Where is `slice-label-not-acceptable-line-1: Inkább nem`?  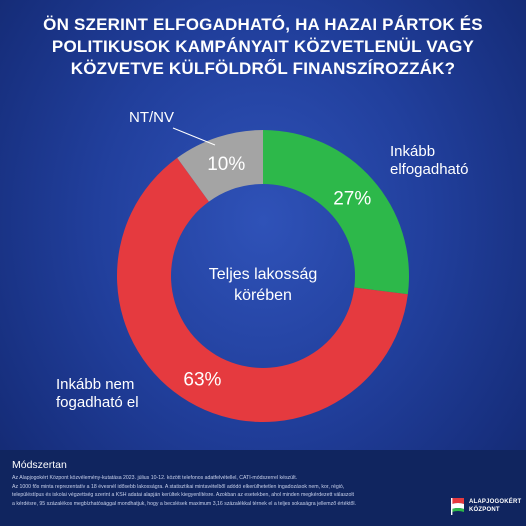
slice-label-not-acceptable-line-1: Inkább nem is located at coordinates (95, 384).